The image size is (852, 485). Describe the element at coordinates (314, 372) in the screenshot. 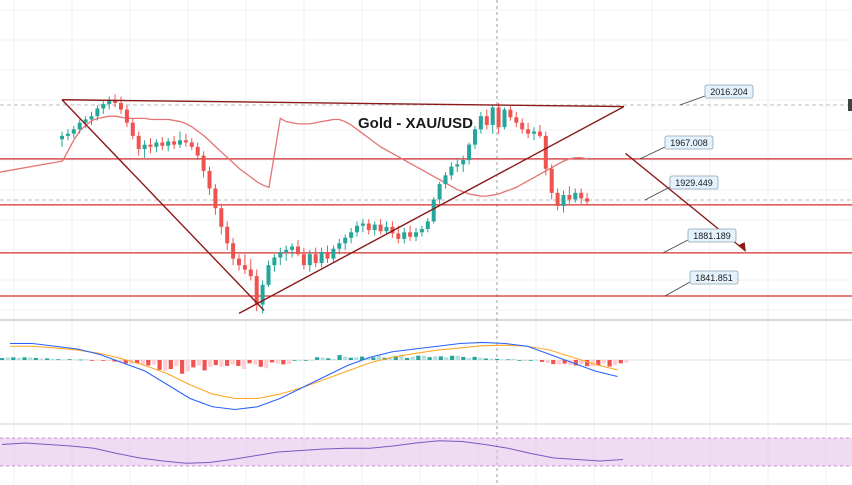

I see `macd-signal-line` at that location.